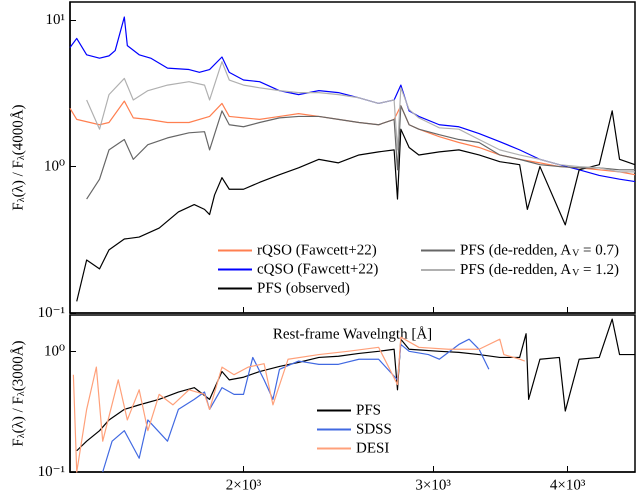 The height and width of the screenshot is (495, 636). What do you see at coordinates (19, 393) in the screenshot?
I see `y-axis-title: Fλ(λ) / Fλ(3000Å)` at bounding box center [19, 393].